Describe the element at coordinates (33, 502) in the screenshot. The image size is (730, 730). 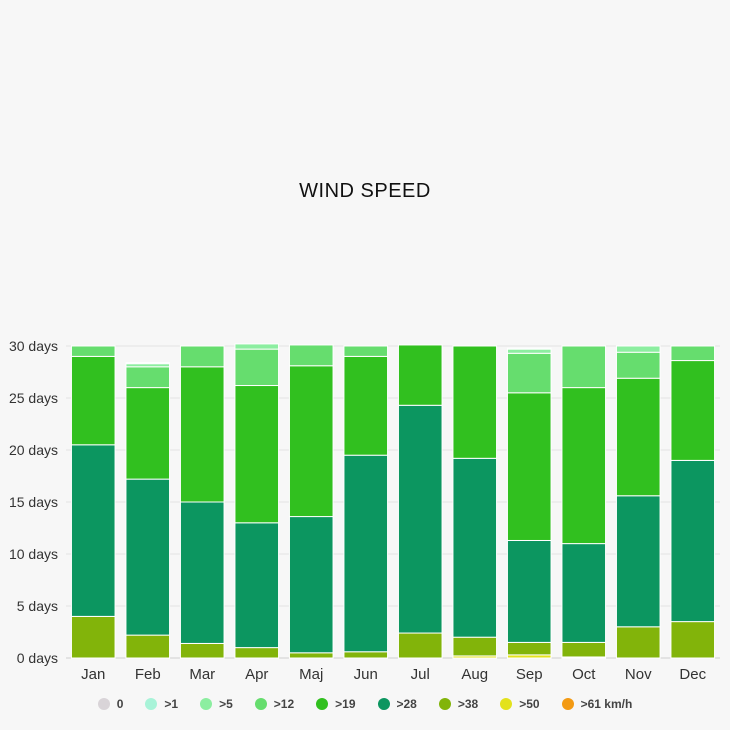
I see `y-tick-label: 15 days` at that location.